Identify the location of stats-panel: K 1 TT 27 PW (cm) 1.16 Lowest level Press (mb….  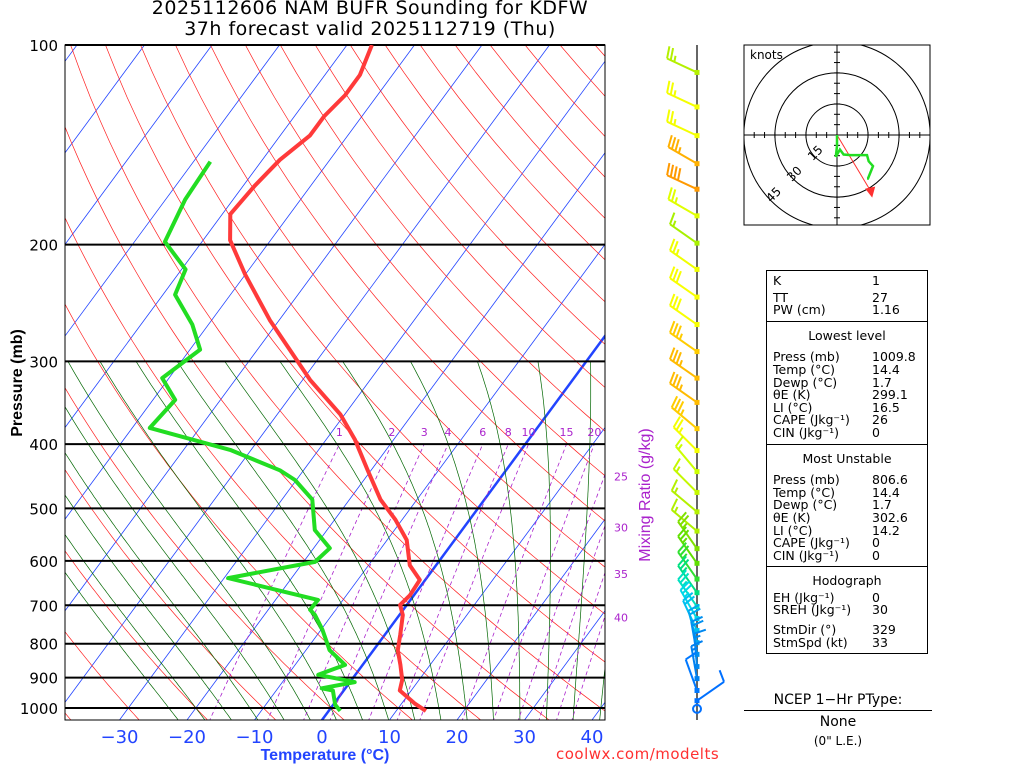
(847, 462).